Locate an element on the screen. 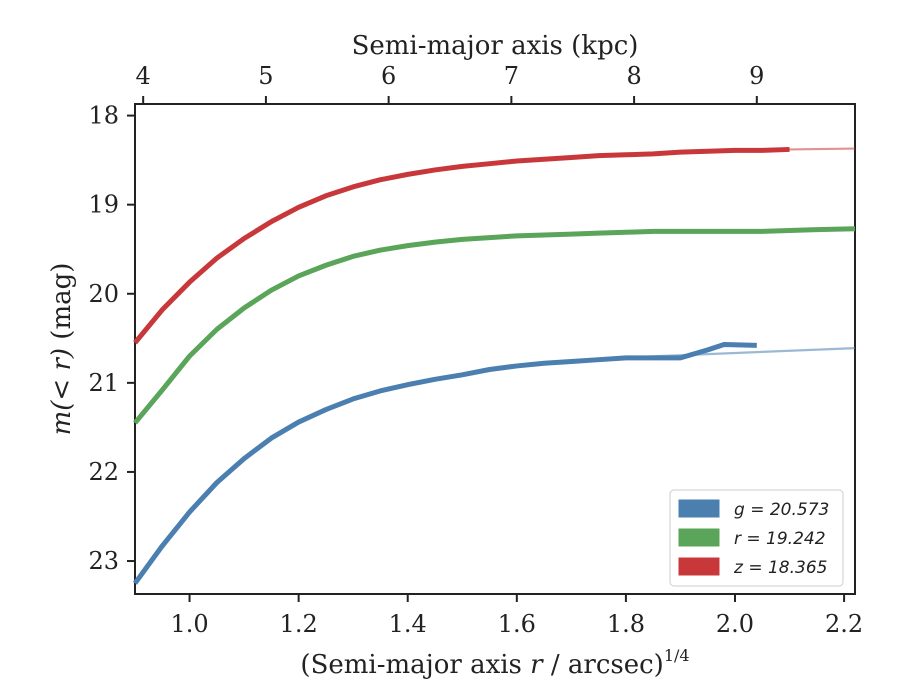 The image size is (900, 700). legend-label-g: g = 20.573 is located at coordinates (781, 510).